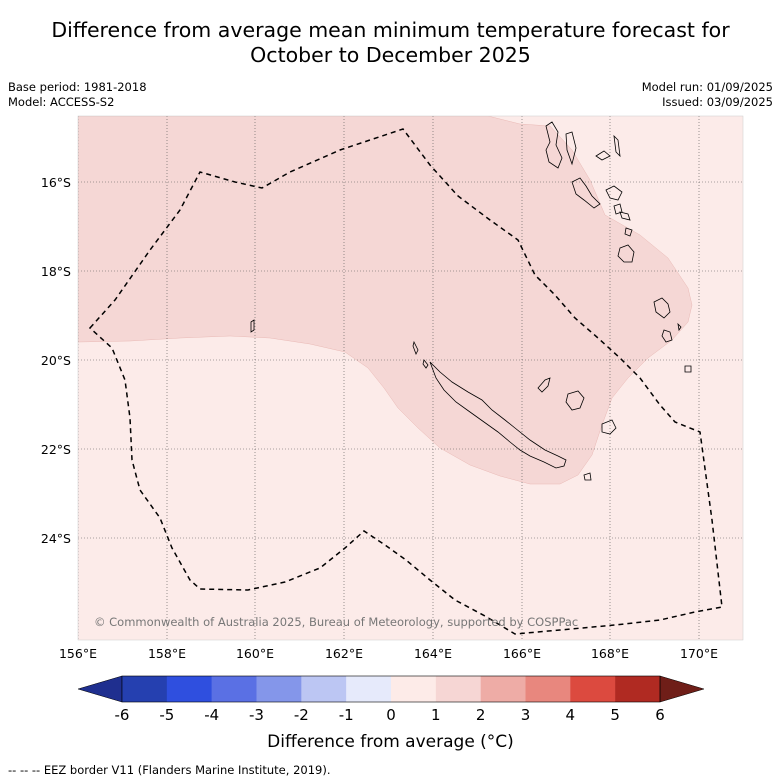 This screenshot has width=781, height=781. I want to click on colorbar-tick: 2, so click(481, 715).